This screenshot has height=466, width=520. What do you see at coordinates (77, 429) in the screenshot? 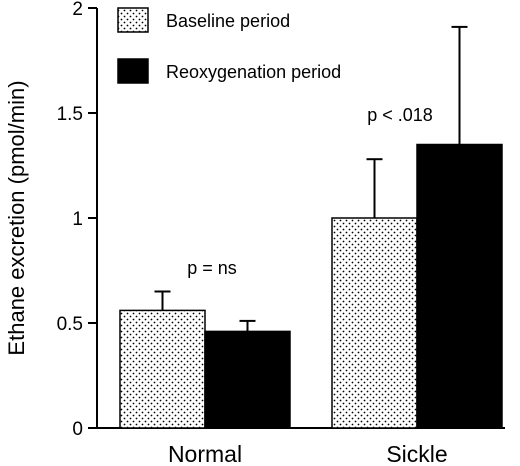
I see `y-tick-label: 0` at bounding box center [77, 429].